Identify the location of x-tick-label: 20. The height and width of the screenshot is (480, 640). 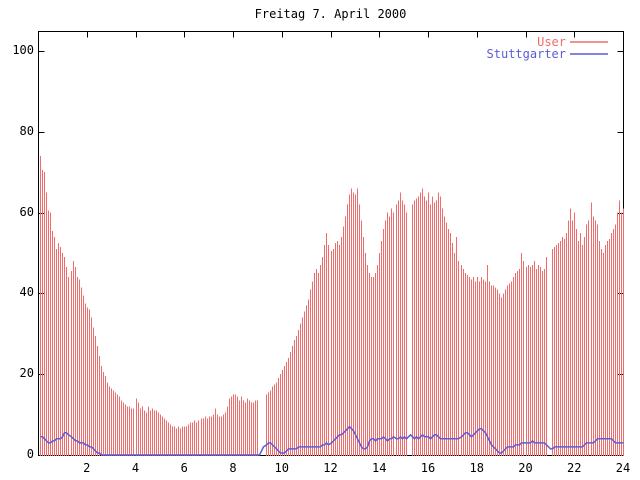
(525, 468).